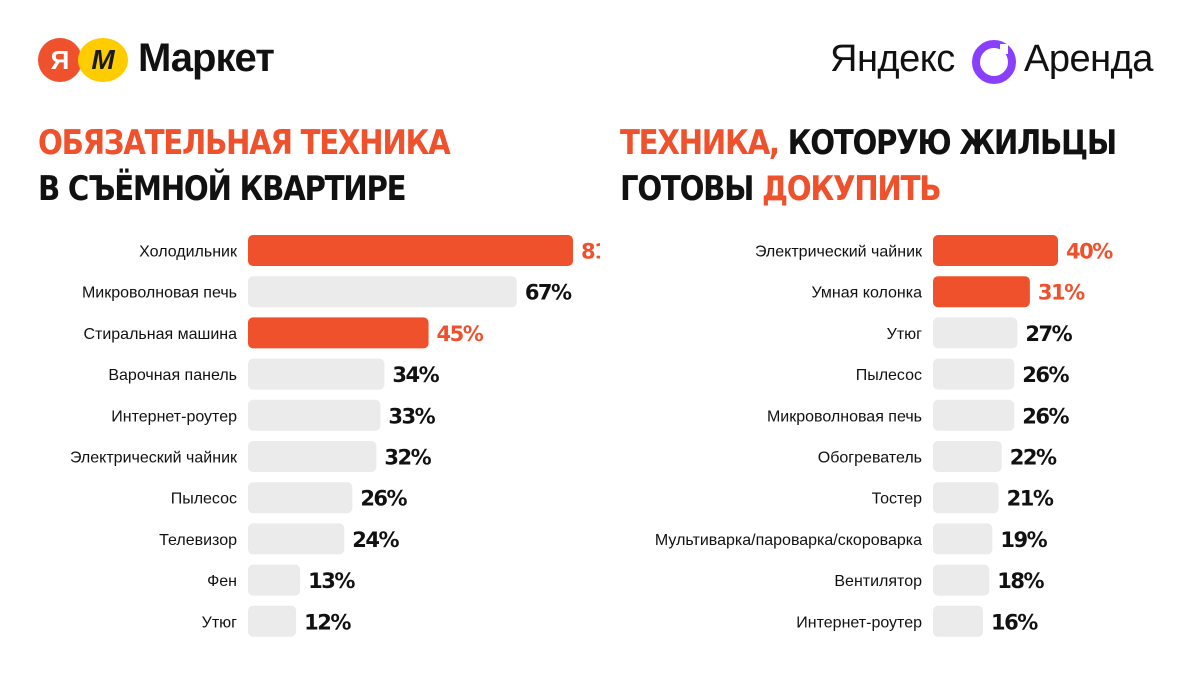 The image size is (1200, 675). I want to click on category-label: Тостер, so click(897, 499).